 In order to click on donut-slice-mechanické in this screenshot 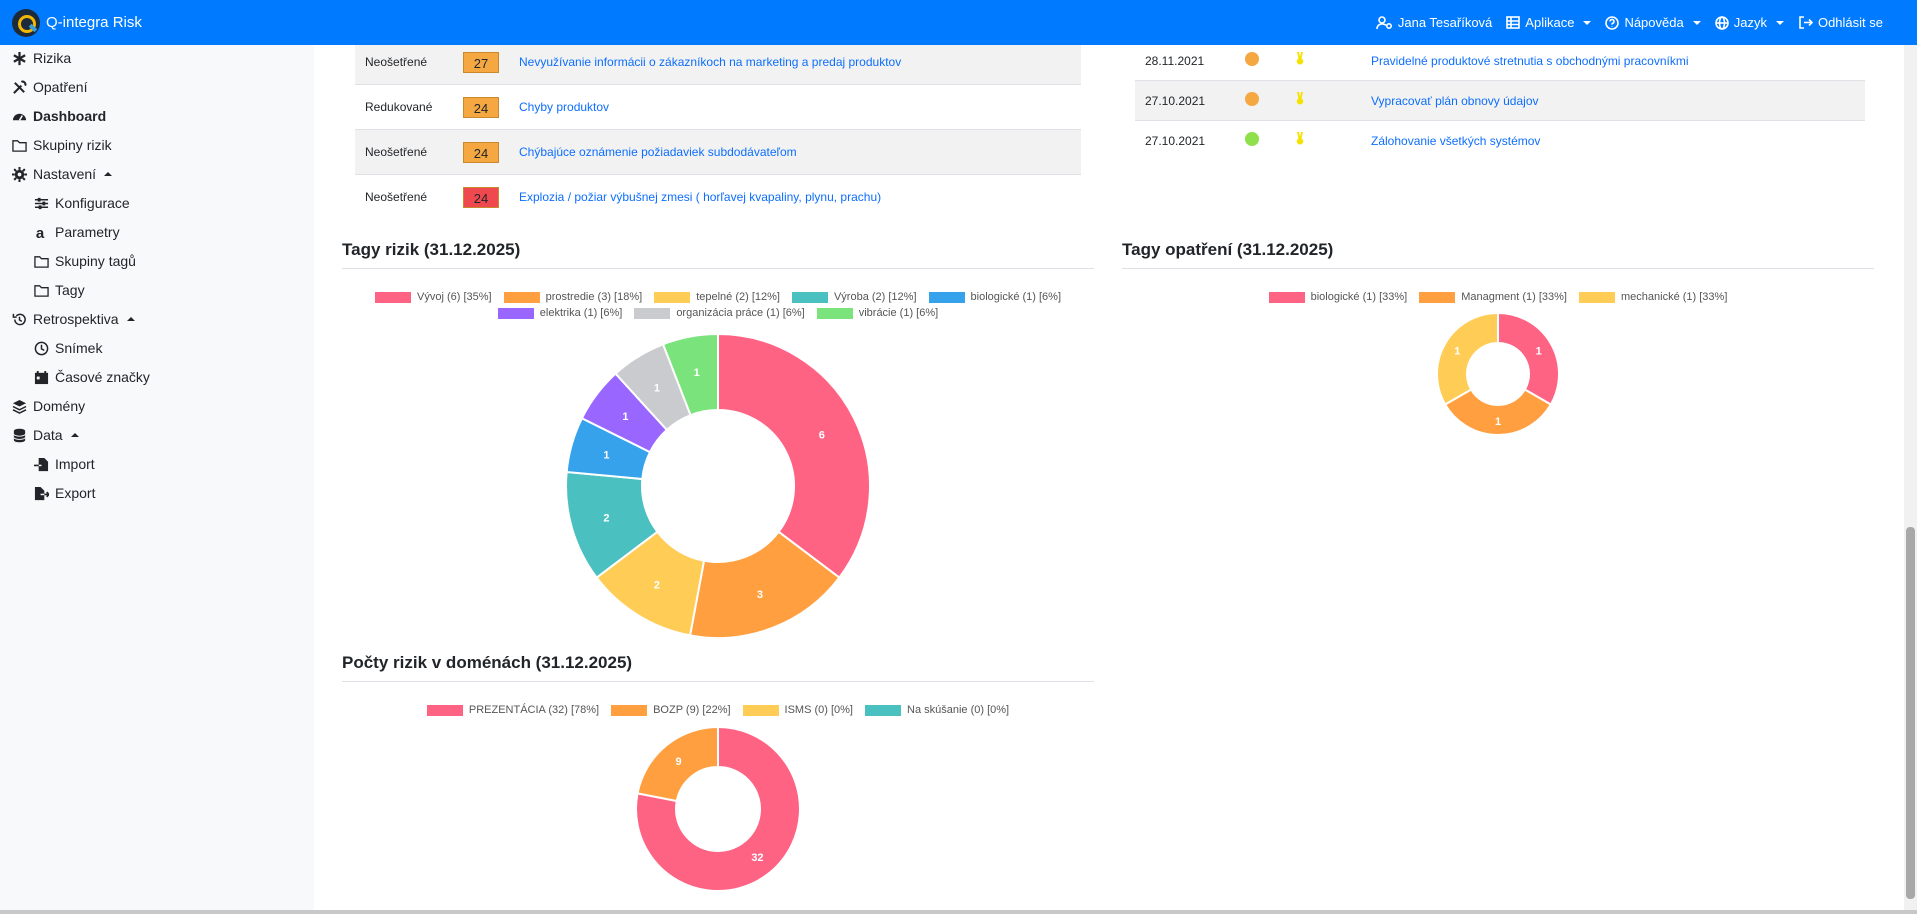, I will do `click(1467, 358)`.